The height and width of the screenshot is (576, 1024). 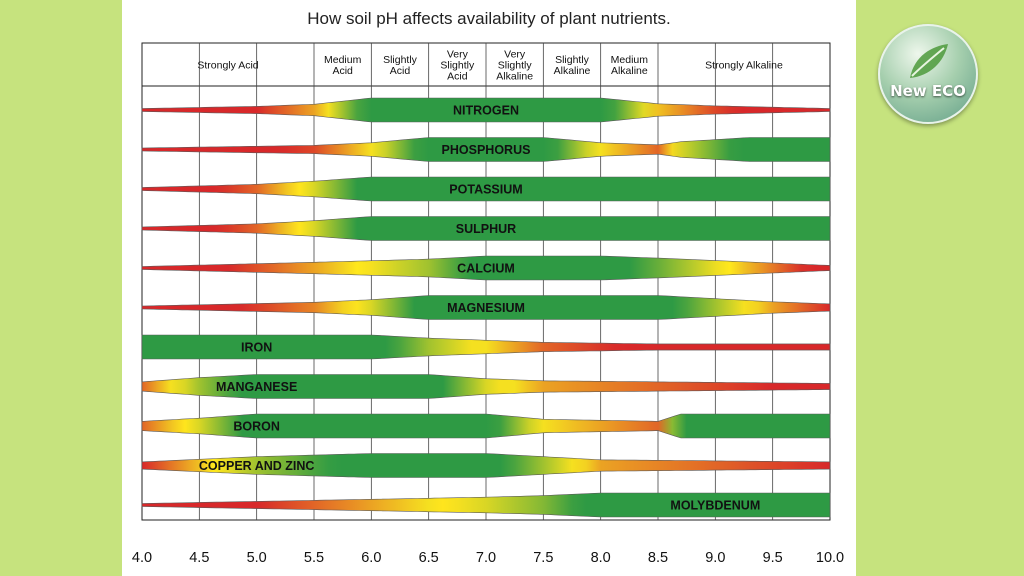 What do you see at coordinates (486, 505) in the screenshot?
I see `band-molybdenum` at bounding box center [486, 505].